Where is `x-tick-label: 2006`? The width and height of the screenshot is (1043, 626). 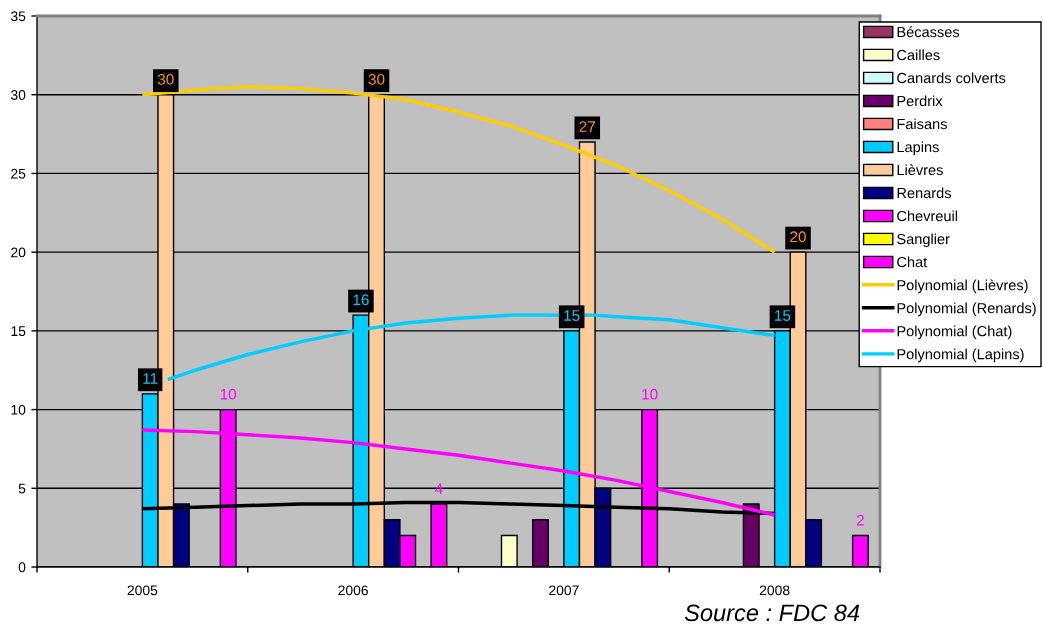
x-tick-label: 2006 is located at coordinates (353, 590).